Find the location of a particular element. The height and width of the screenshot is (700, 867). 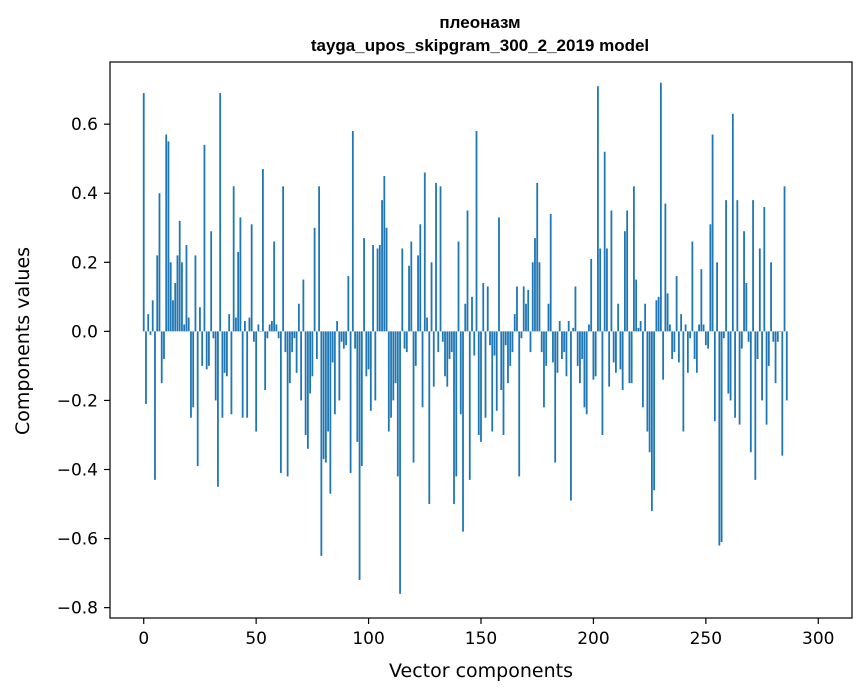

x-tick-label: 300 is located at coordinates (818, 639).